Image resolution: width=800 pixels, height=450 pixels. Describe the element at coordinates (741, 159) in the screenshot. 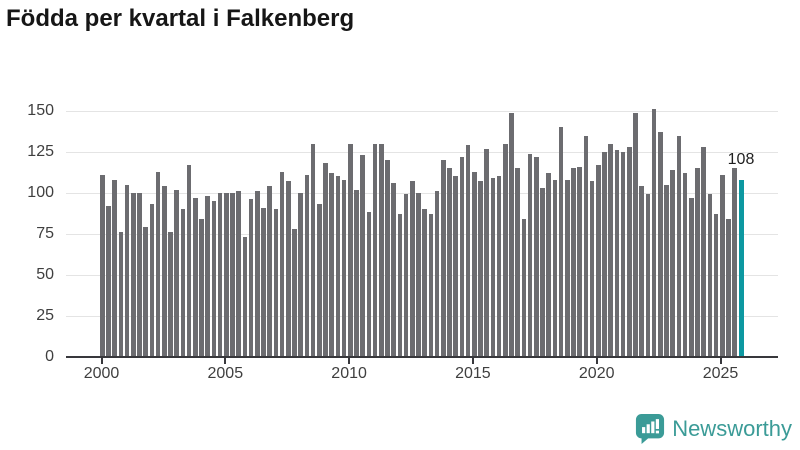

I see `last-value-label: 108` at that location.